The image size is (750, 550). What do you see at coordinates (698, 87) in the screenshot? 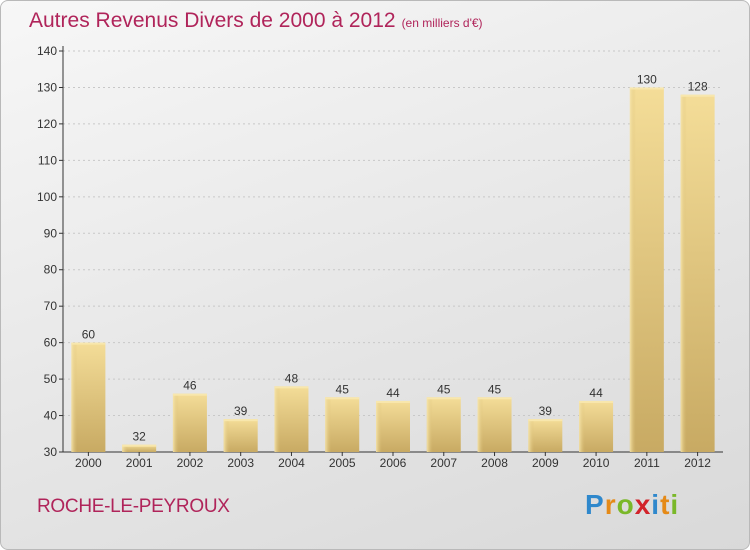
I see `data-label: 128` at bounding box center [698, 87].